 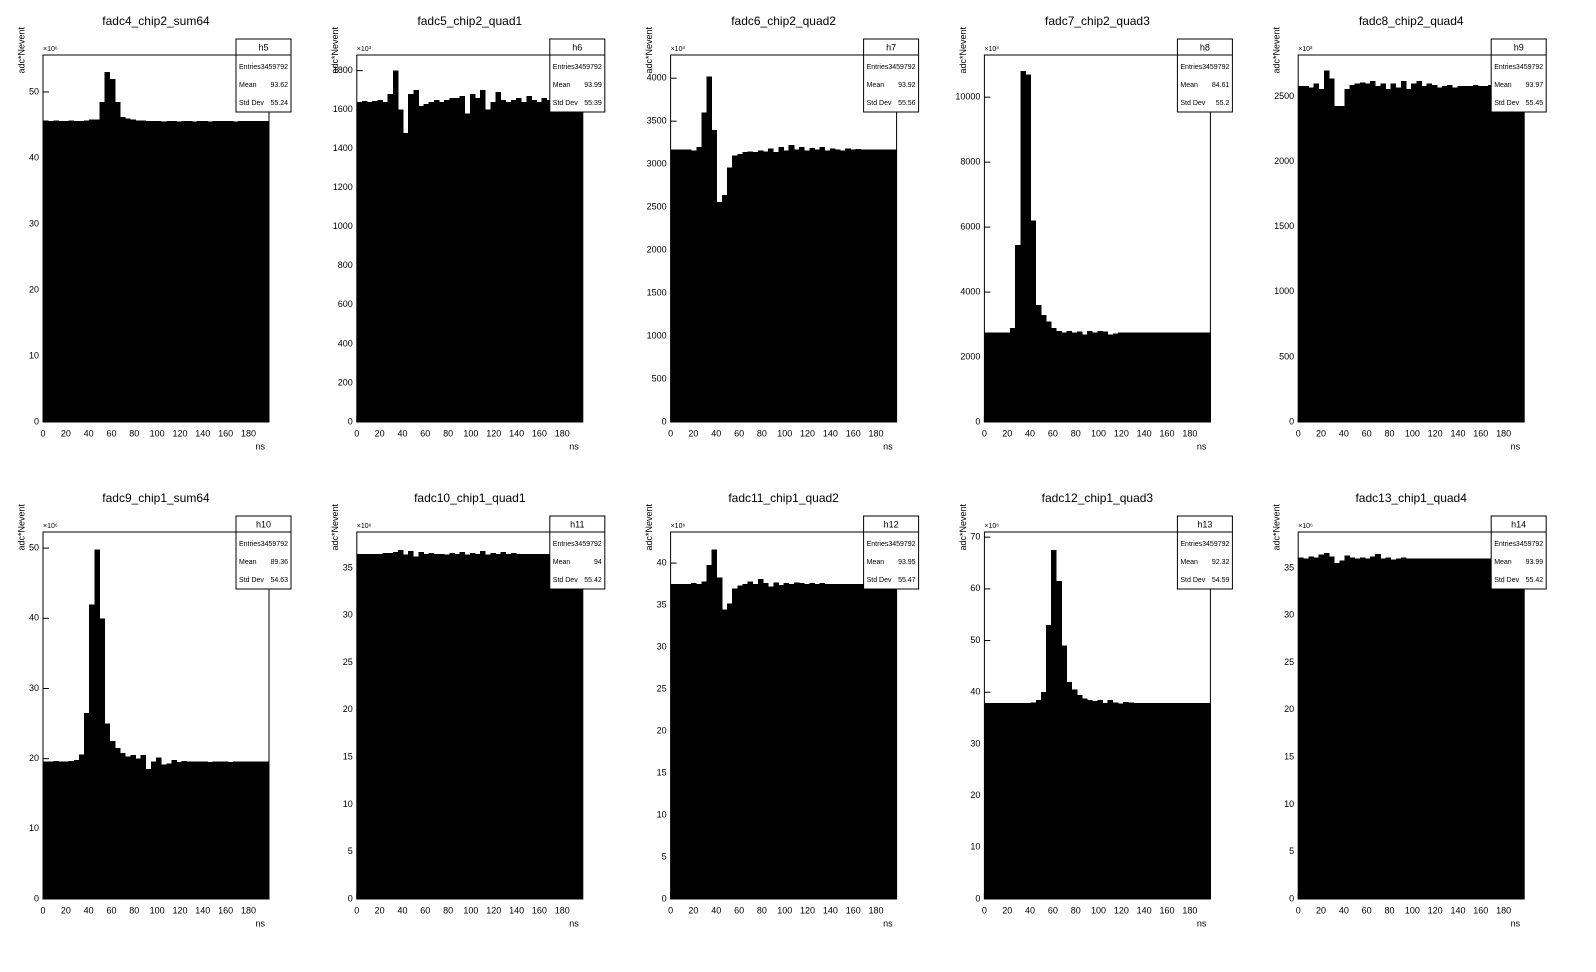 I want to click on stats-value: 93.62, so click(x=279, y=85).